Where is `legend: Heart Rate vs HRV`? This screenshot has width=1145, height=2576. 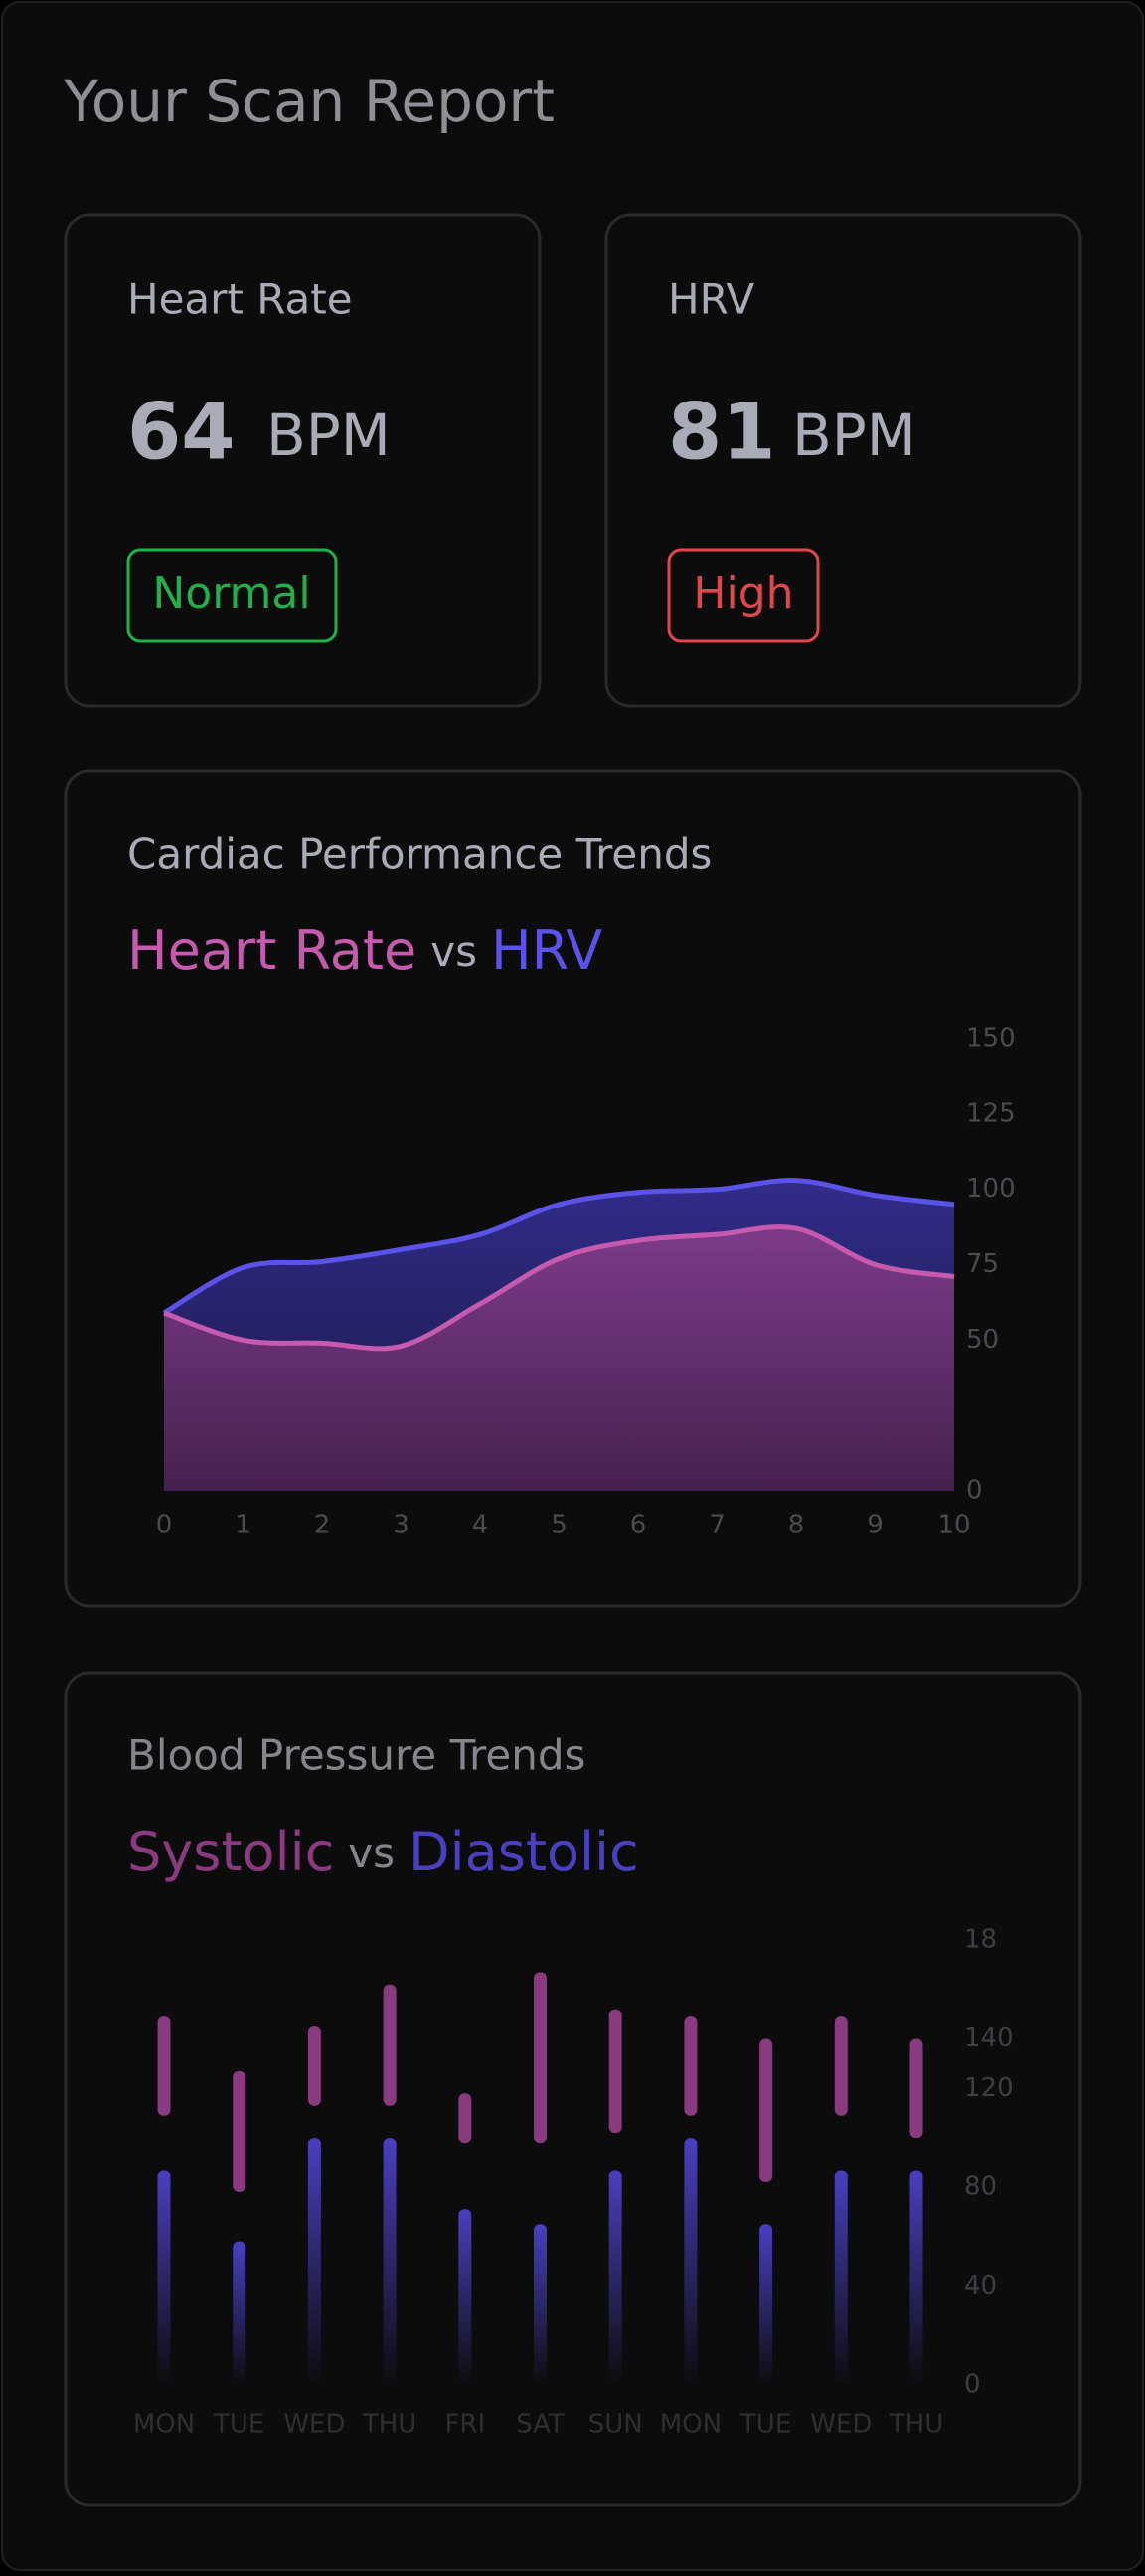
legend: Heart Rate vs HRV is located at coordinates (365, 950).